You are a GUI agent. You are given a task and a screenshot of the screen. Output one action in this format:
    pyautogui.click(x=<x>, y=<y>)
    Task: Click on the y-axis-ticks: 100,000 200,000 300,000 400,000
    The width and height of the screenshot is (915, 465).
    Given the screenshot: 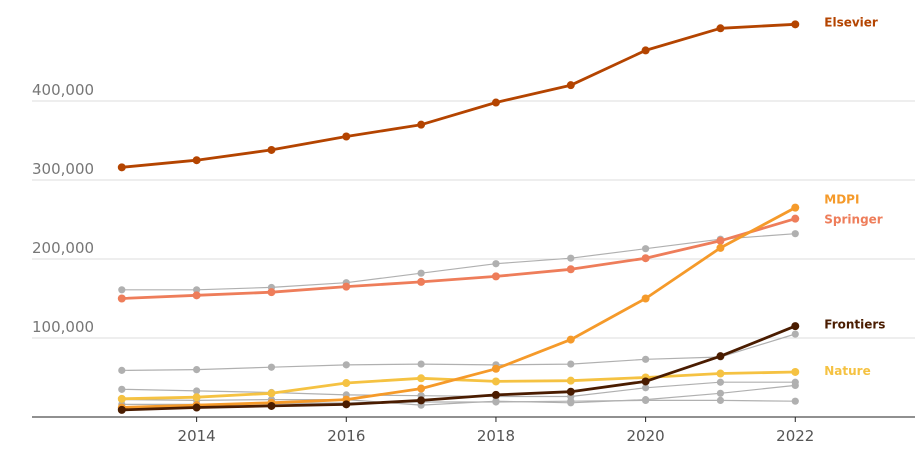 What is the action you would take?
    pyautogui.click(x=63, y=208)
    